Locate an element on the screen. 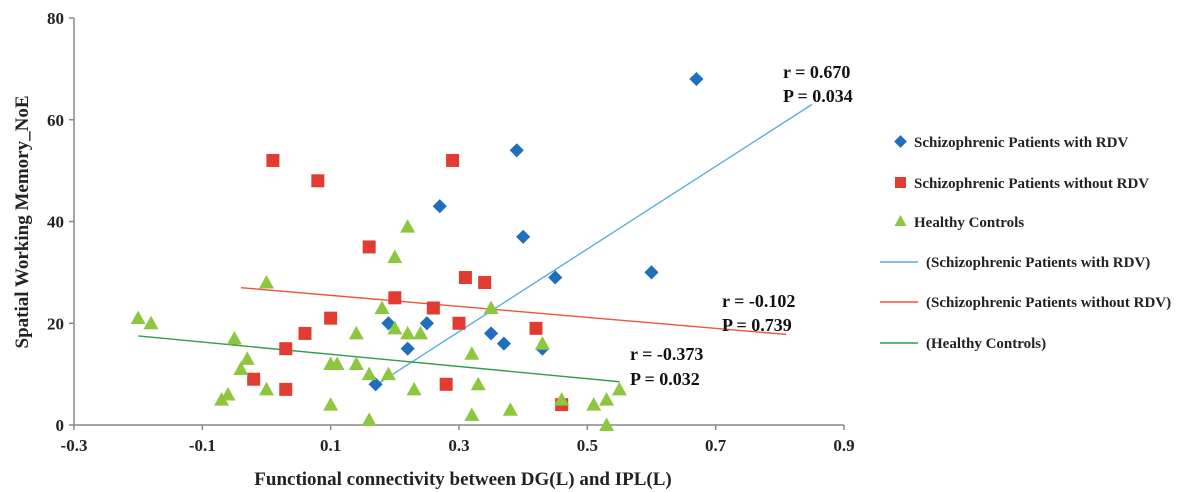  annotation-p-no-rdv: P = 0.739 is located at coordinates (757, 325).